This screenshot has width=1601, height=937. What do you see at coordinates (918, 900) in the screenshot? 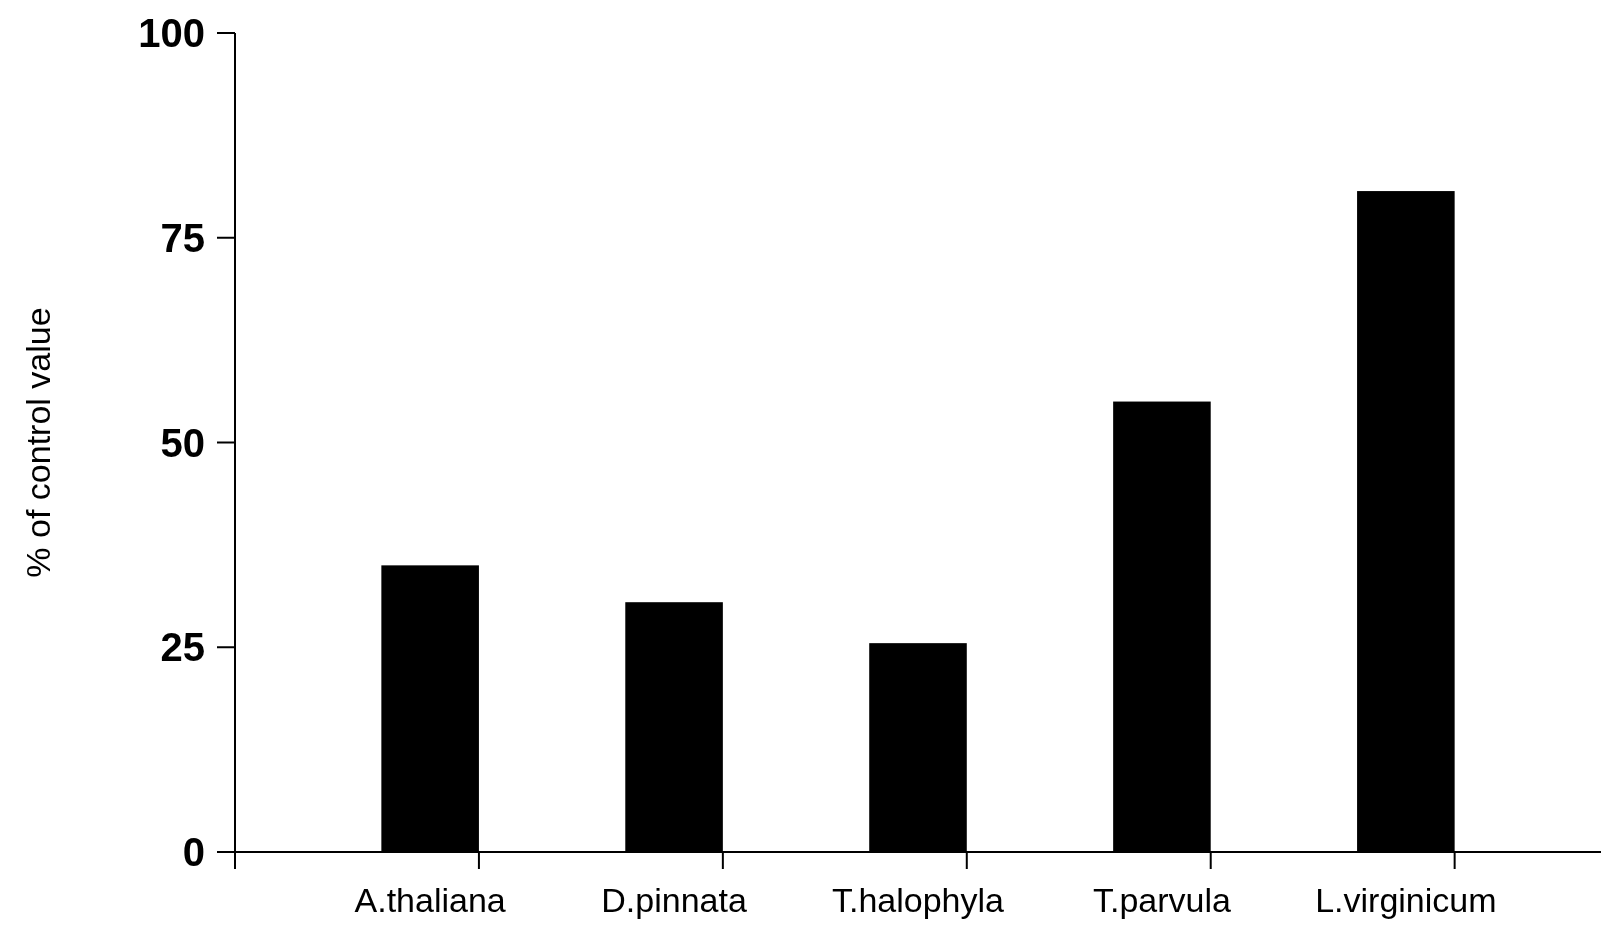
I see `x-tick-label: T.halophyla` at bounding box center [918, 900].